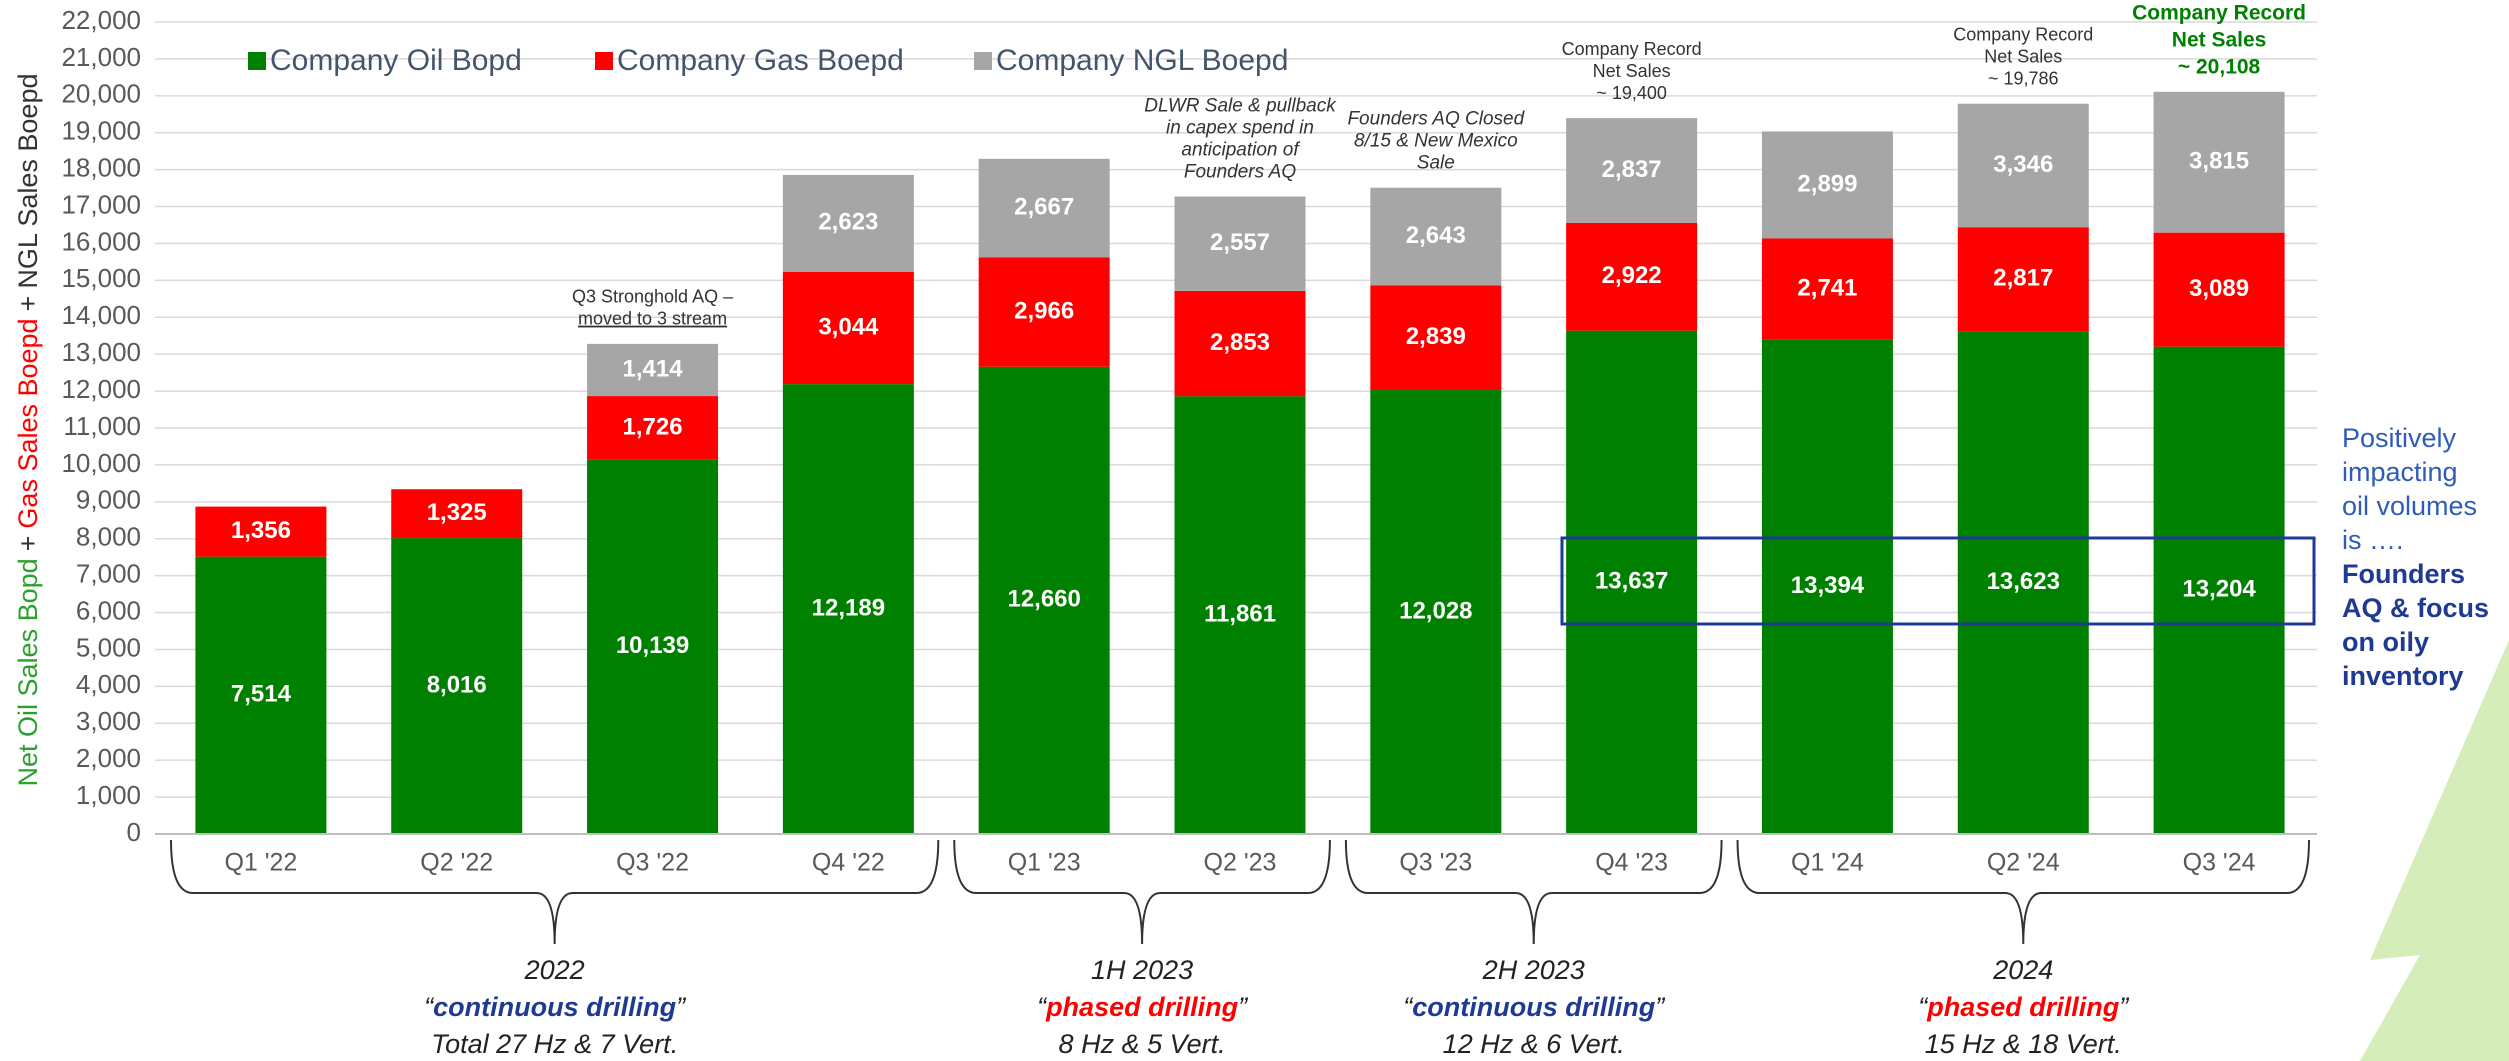  Describe the element at coordinates (2409, 506) in the screenshot. I see `side-note: oil volumes` at that location.